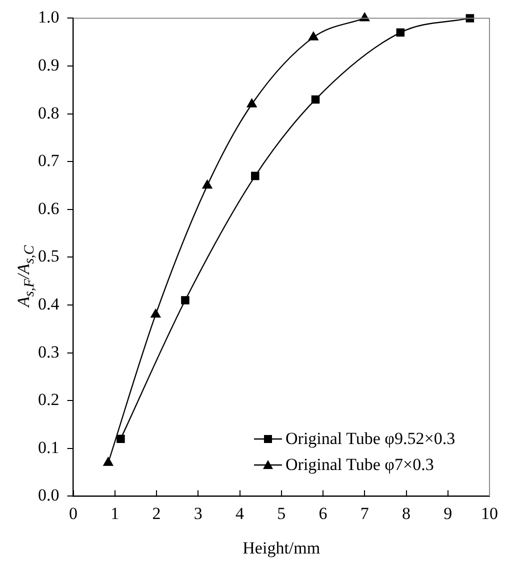  Describe the element at coordinates (156, 513) in the screenshot. I see `x-tick-label: 2` at that location.